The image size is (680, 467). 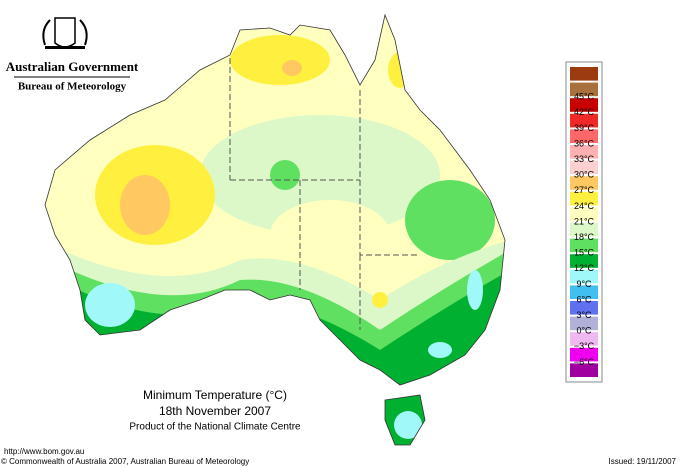 What do you see at coordinates (584, 299) in the screenshot?
I see `legend-label: 6°C` at bounding box center [584, 299].